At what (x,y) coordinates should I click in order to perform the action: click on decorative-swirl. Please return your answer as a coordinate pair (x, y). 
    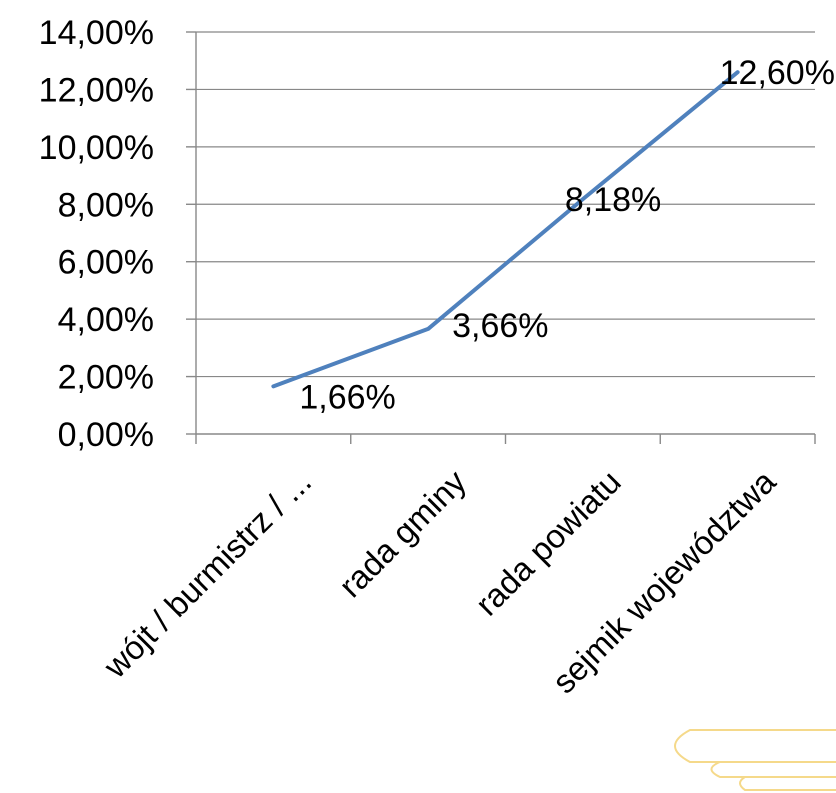
    Looking at the image, I should click on (755, 760).